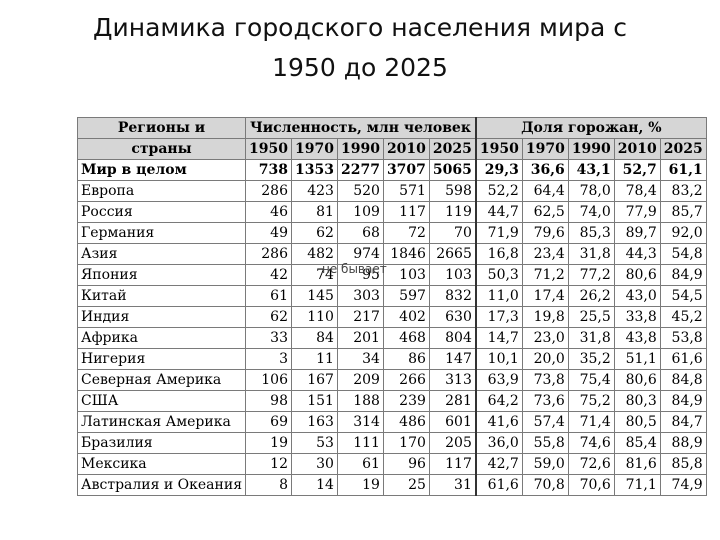 The image size is (720, 540). I want to click on share-cell: 14,7, so click(498, 338).